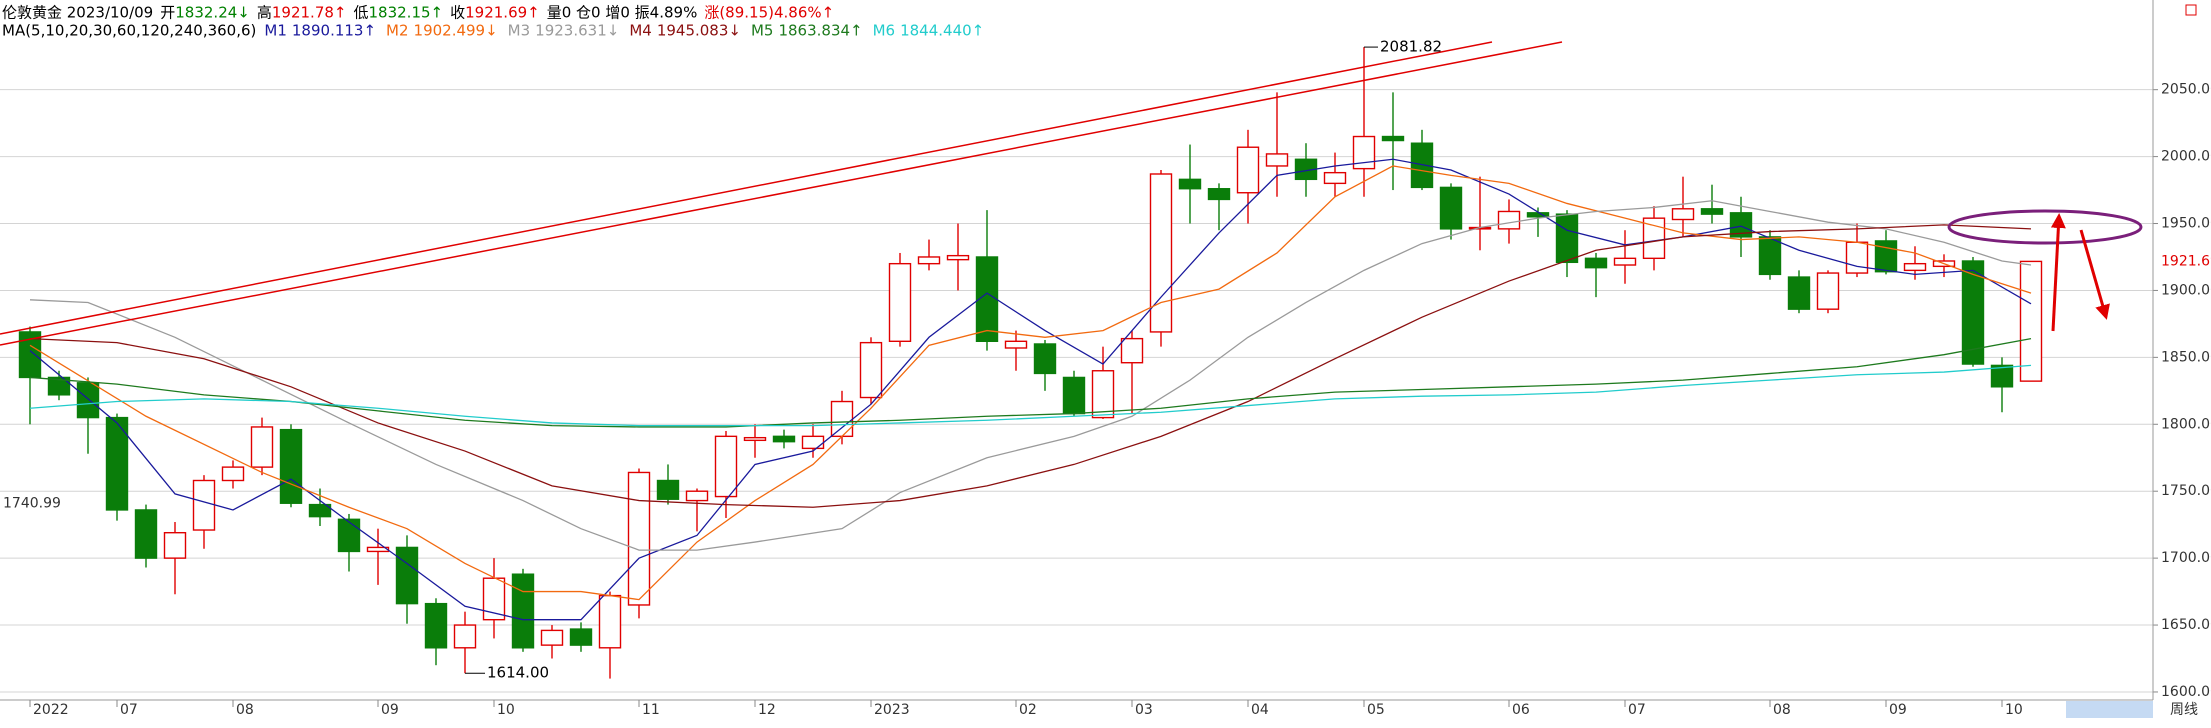 The height and width of the screenshot is (728, 2211). What do you see at coordinates (651, 710) in the screenshot?
I see `x-tick-label: 11` at bounding box center [651, 710].